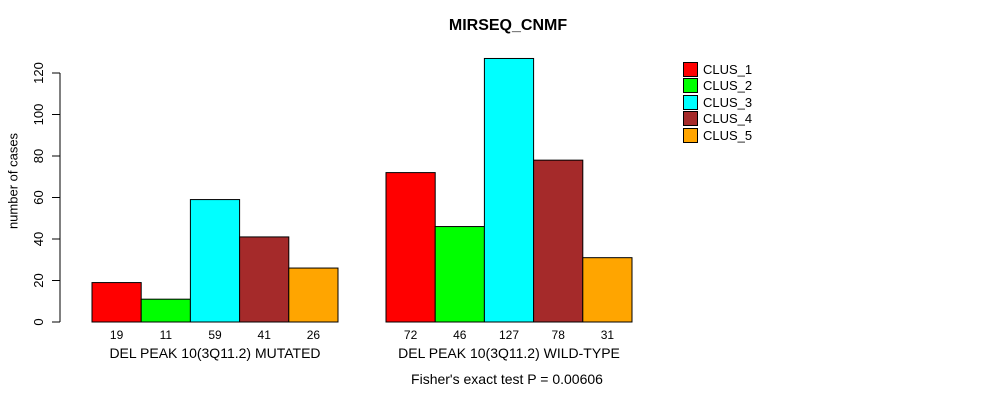  What do you see at coordinates (508, 25) in the screenshot?
I see `chart-title: MIRSEQ_CNMF` at bounding box center [508, 25].